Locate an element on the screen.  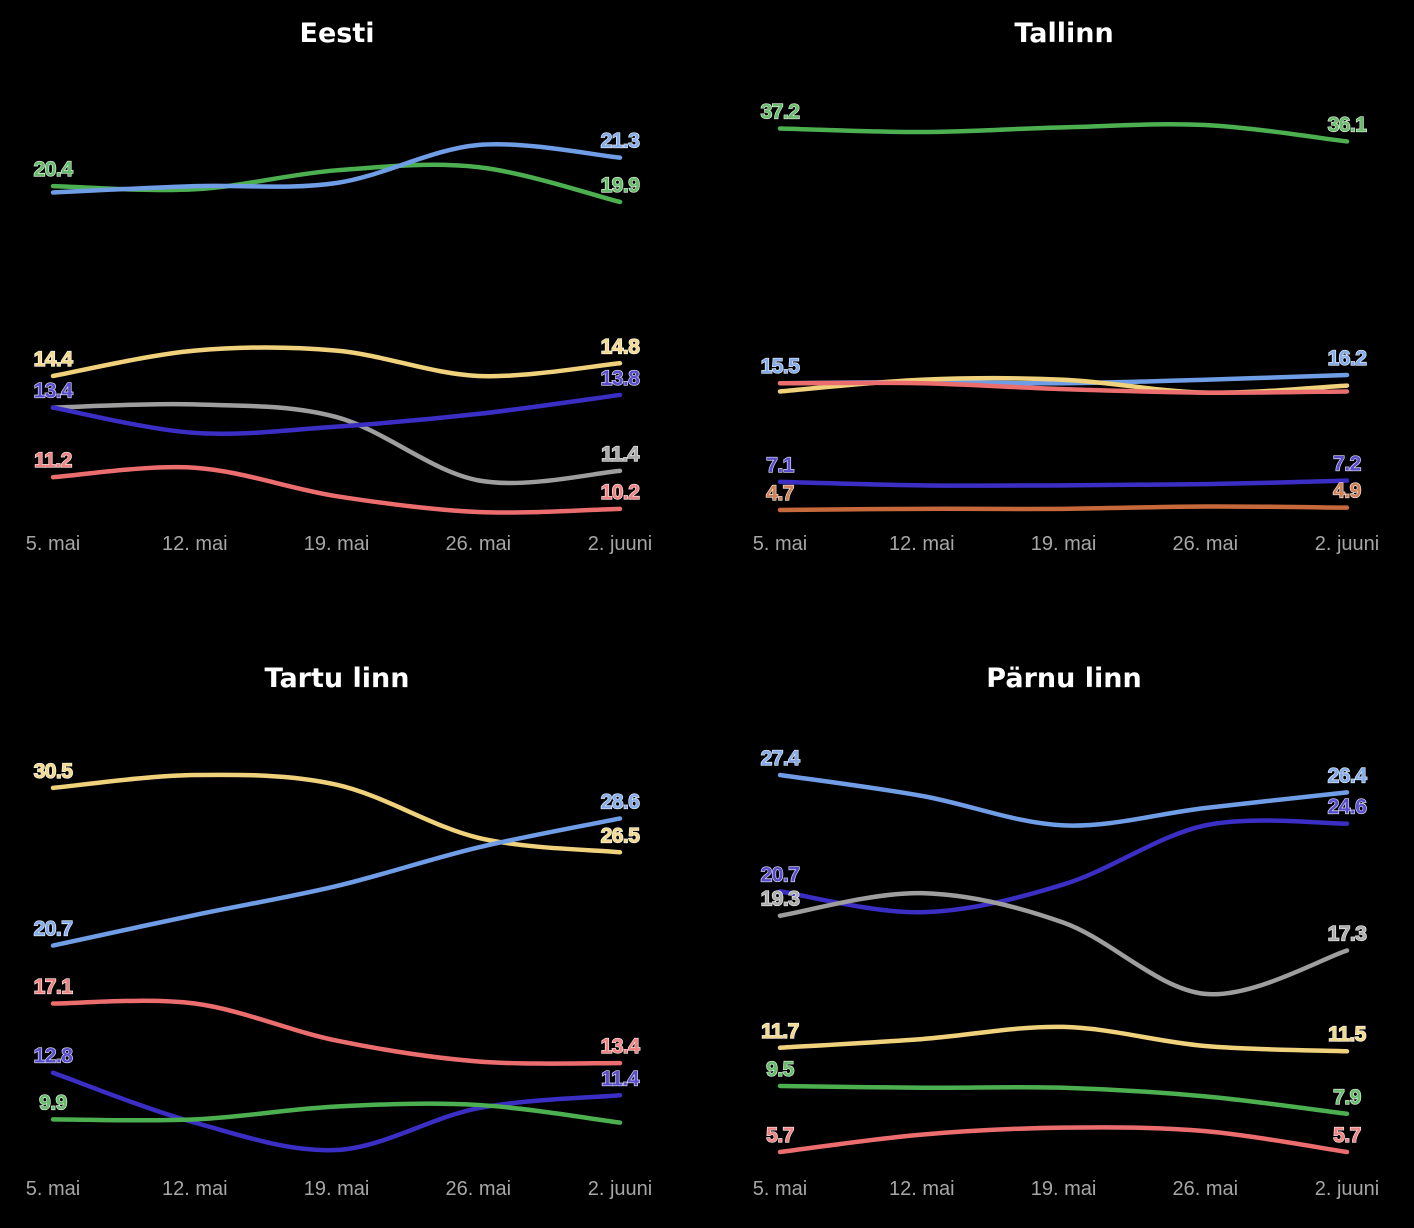
end-value-label: 21.3 is located at coordinates (620, 141).